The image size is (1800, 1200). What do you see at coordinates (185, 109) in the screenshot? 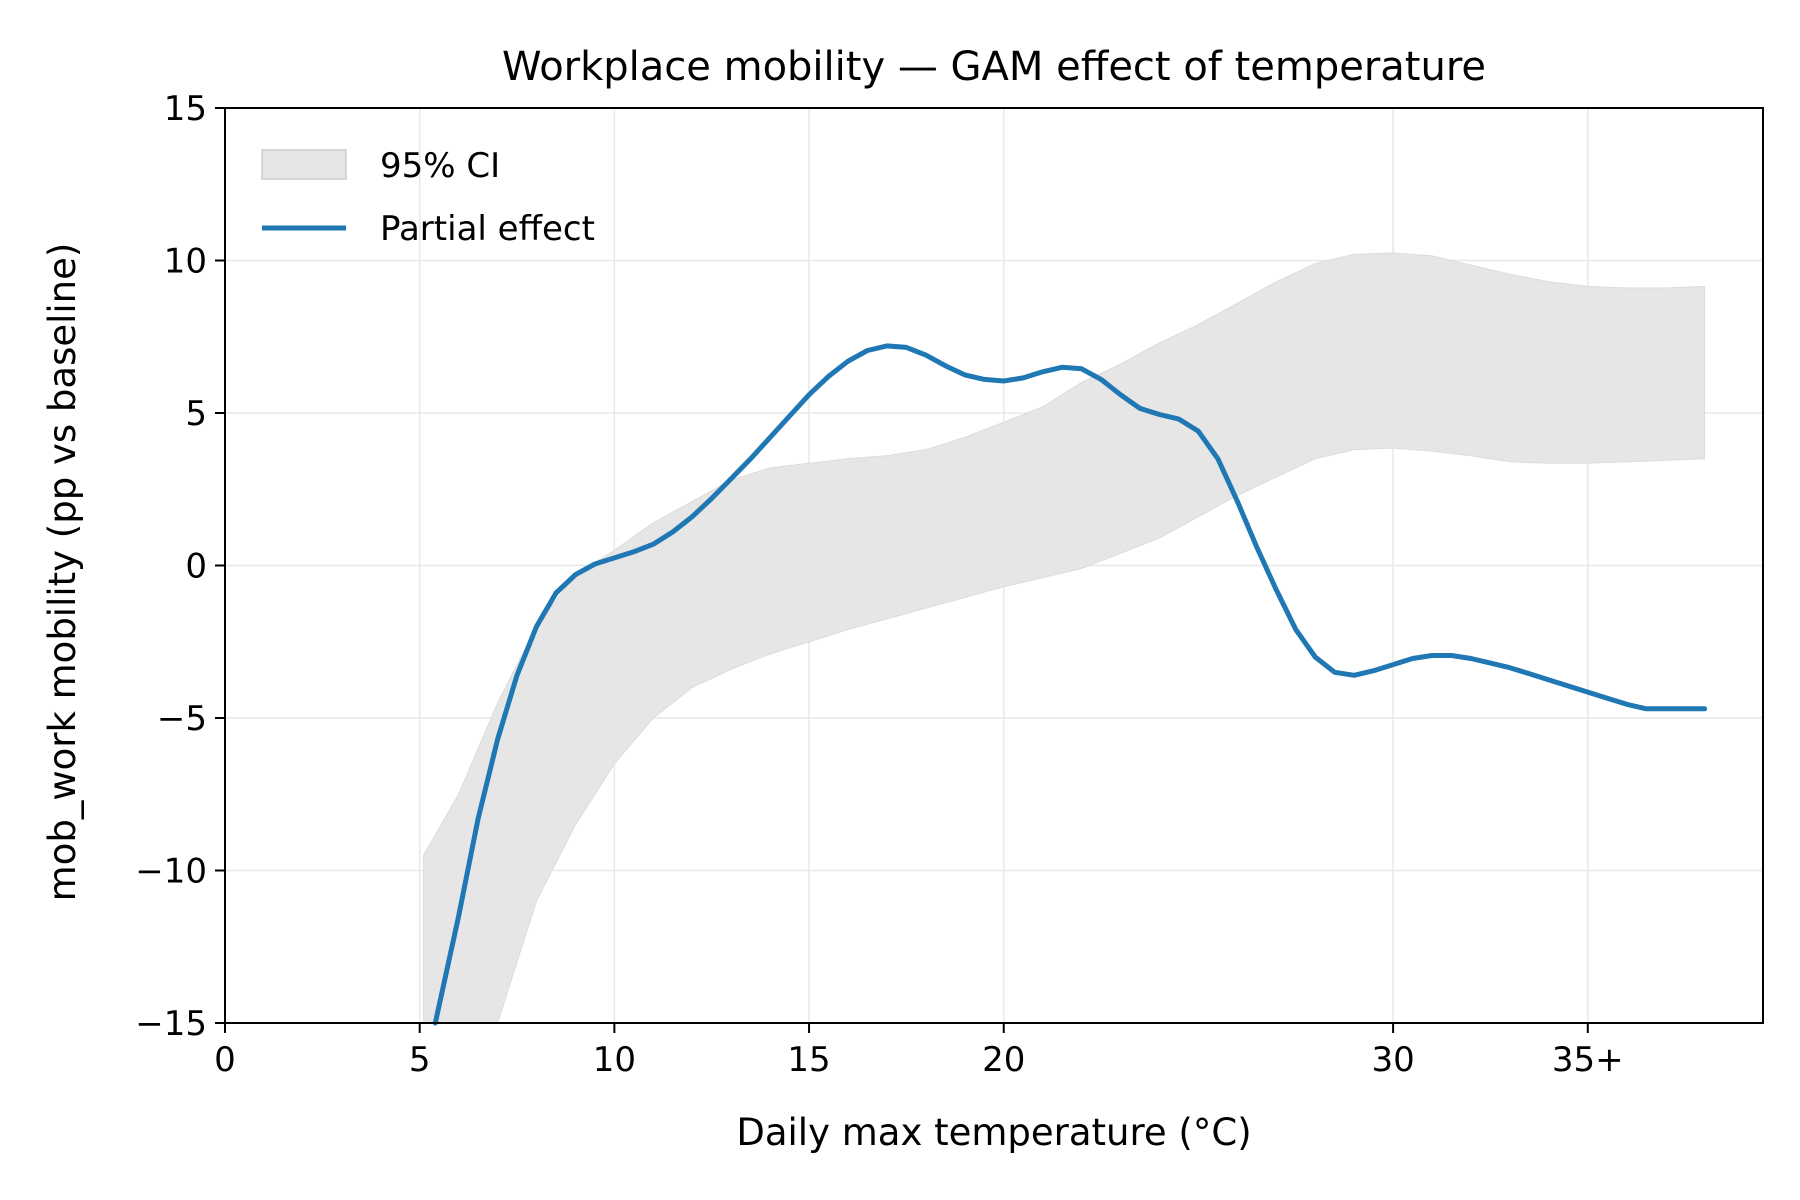
I see `y-tick-label-0: 15` at bounding box center [185, 109].